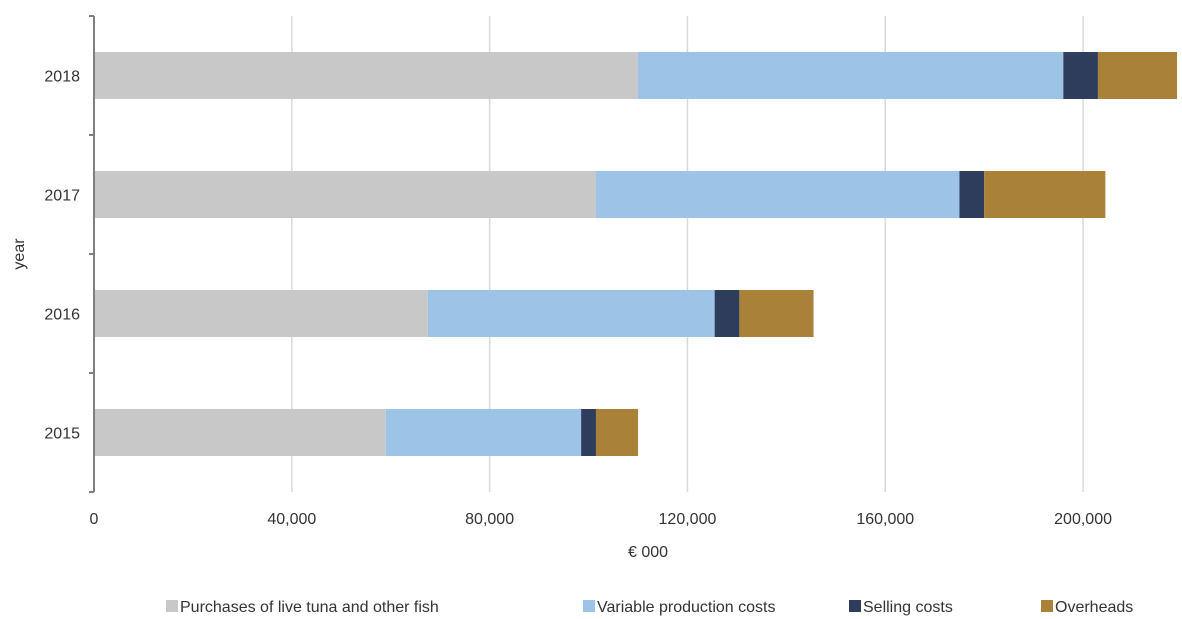 This screenshot has width=1182, height=619. Describe the element at coordinates (688, 519) in the screenshot. I see `x-tick-label: 120,000` at that location.